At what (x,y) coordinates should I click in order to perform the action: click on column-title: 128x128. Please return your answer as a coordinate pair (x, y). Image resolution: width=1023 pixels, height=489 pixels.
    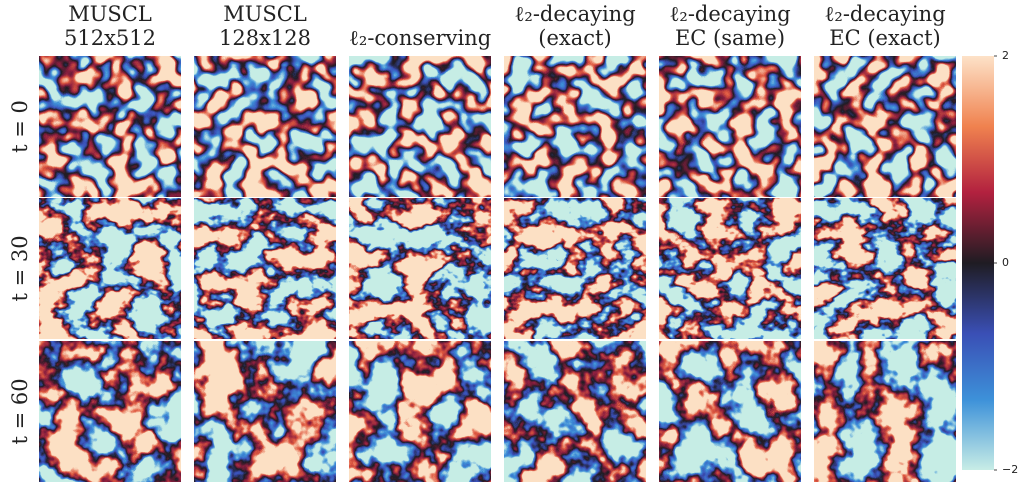
    Looking at the image, I should click on (265, 38).